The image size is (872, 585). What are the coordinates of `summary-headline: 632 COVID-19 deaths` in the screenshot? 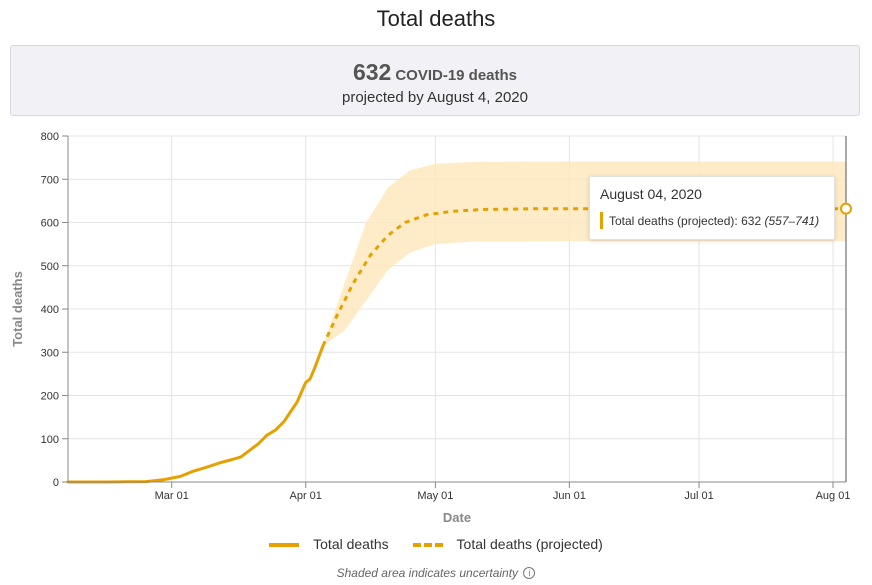 It's located at (435, 72).